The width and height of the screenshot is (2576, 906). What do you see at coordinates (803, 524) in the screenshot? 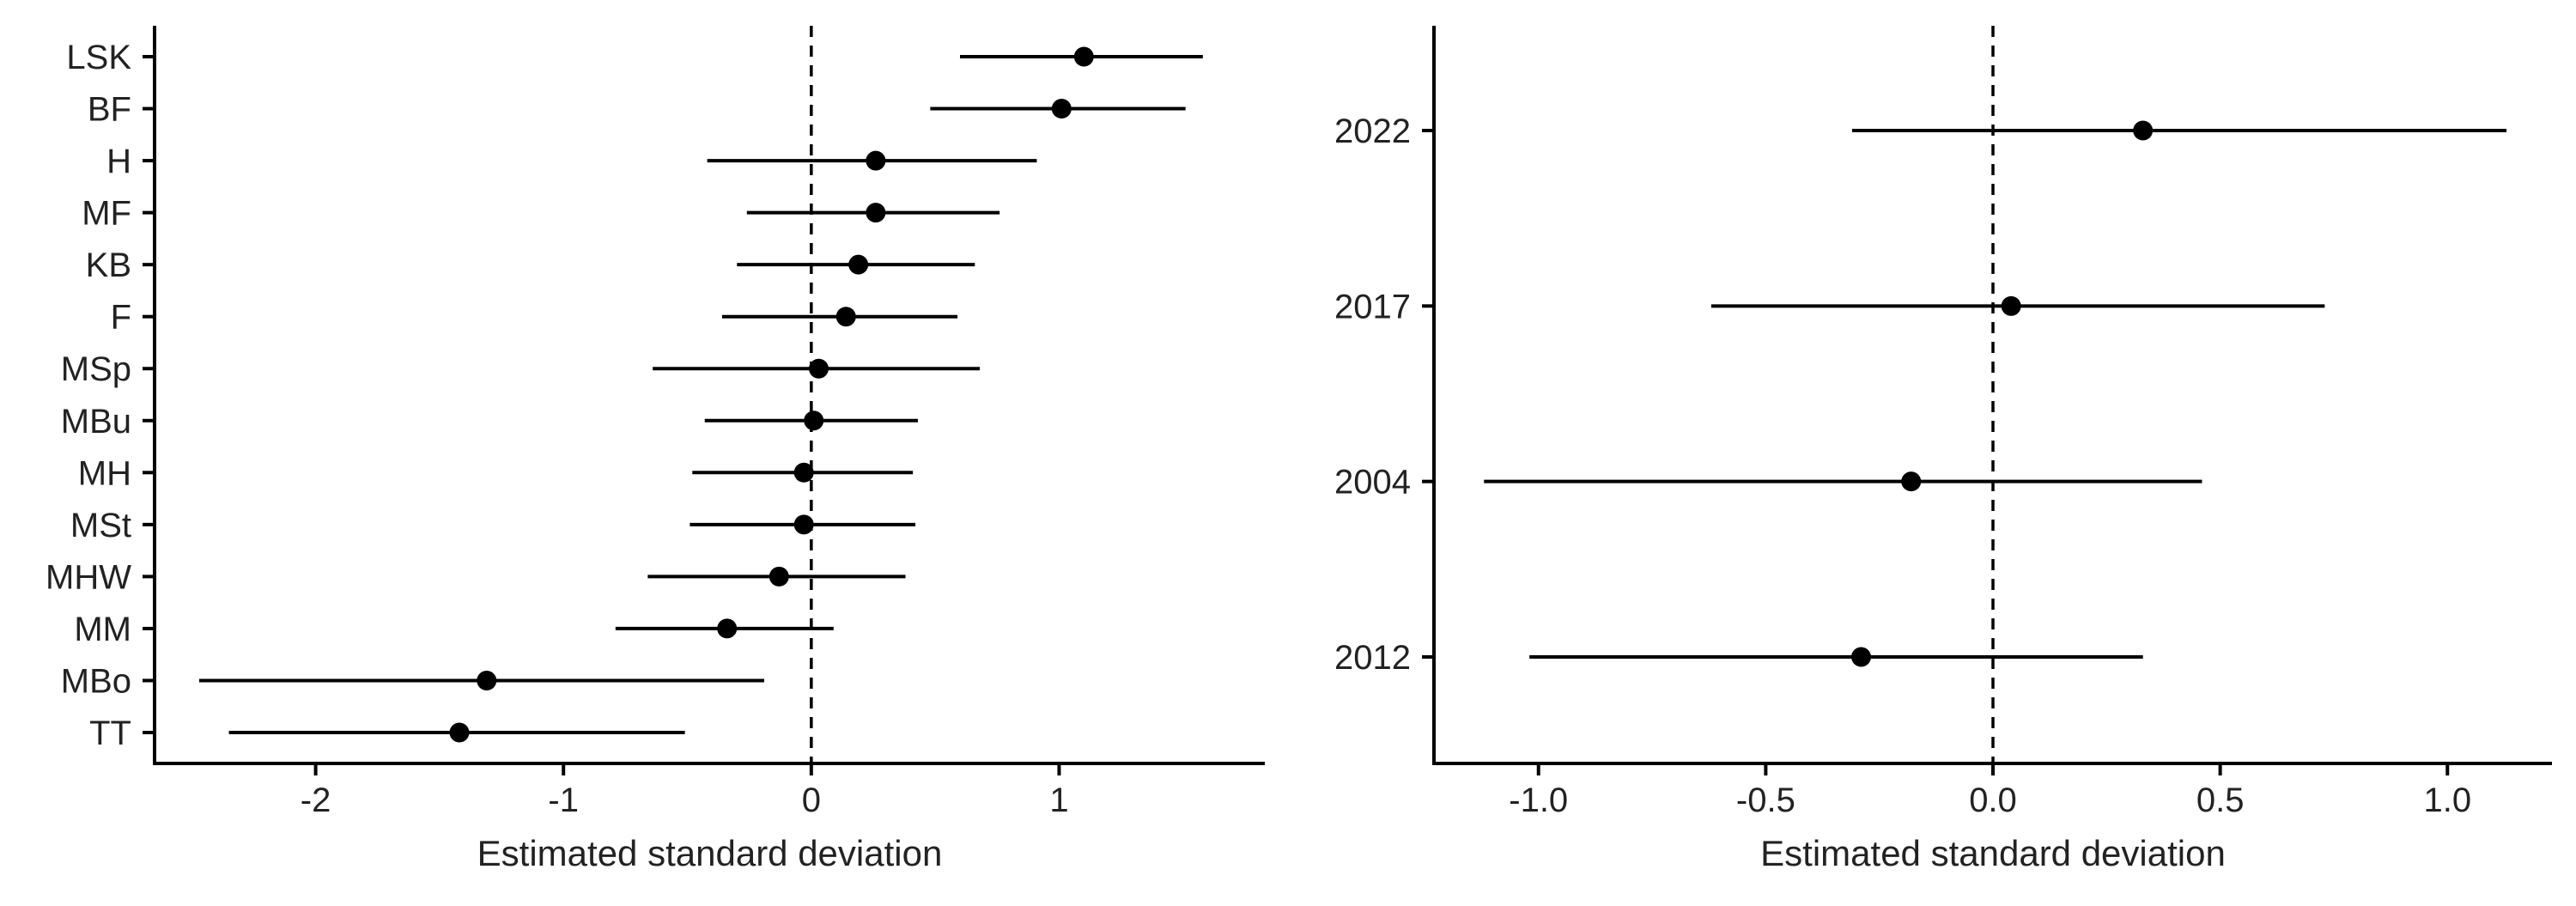
I see `estimate-point-MSt` at bounding box center [803, 524].